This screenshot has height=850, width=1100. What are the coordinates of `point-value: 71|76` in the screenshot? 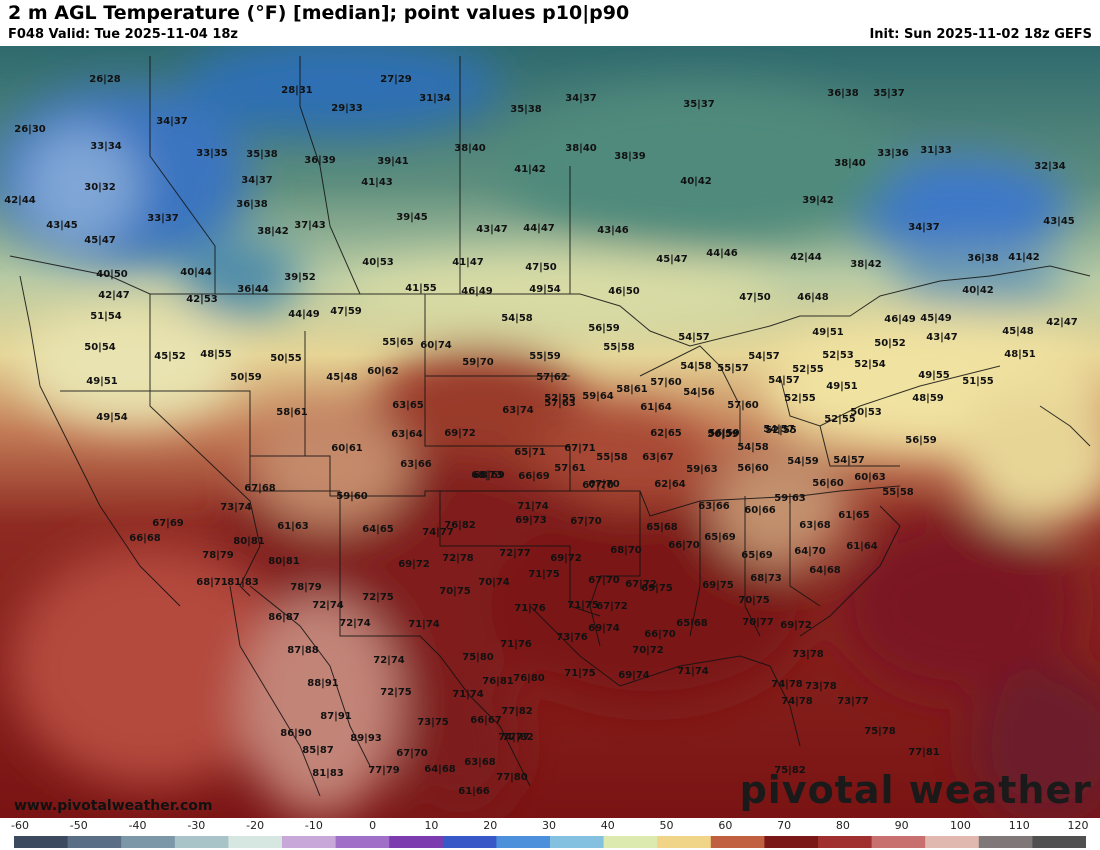 It's located at (516, 644).